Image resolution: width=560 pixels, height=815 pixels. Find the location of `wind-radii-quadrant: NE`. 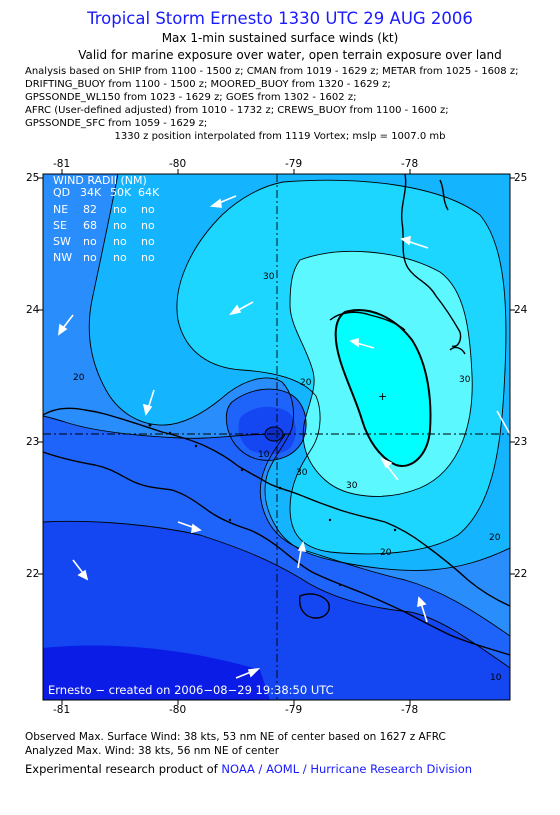

wind-radii-quadrant: NE is located at coordinates (60, 209).